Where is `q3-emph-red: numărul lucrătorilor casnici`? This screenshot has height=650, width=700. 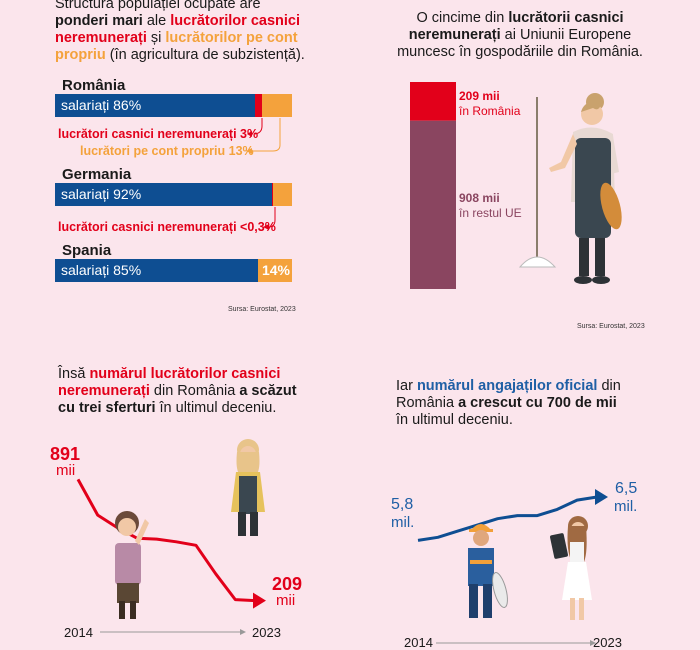 q3-emph-red: numărul lucrătorilor casnici is located at coordinates (185, 374).